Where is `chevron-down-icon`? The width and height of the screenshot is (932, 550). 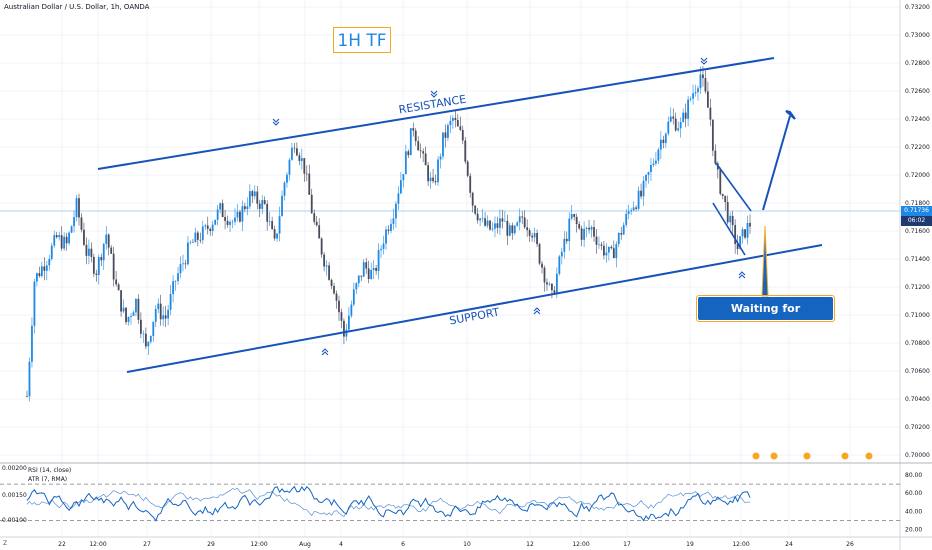 chevron-down-icon is located at coordinates (434, 94).